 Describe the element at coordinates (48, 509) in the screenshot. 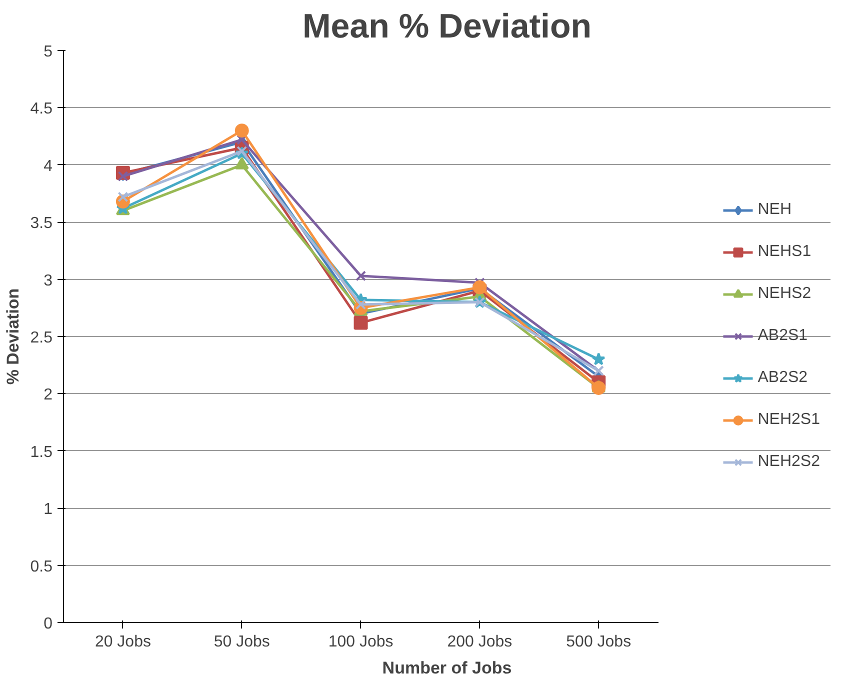

I see `y-tick-label: 1` at that location.